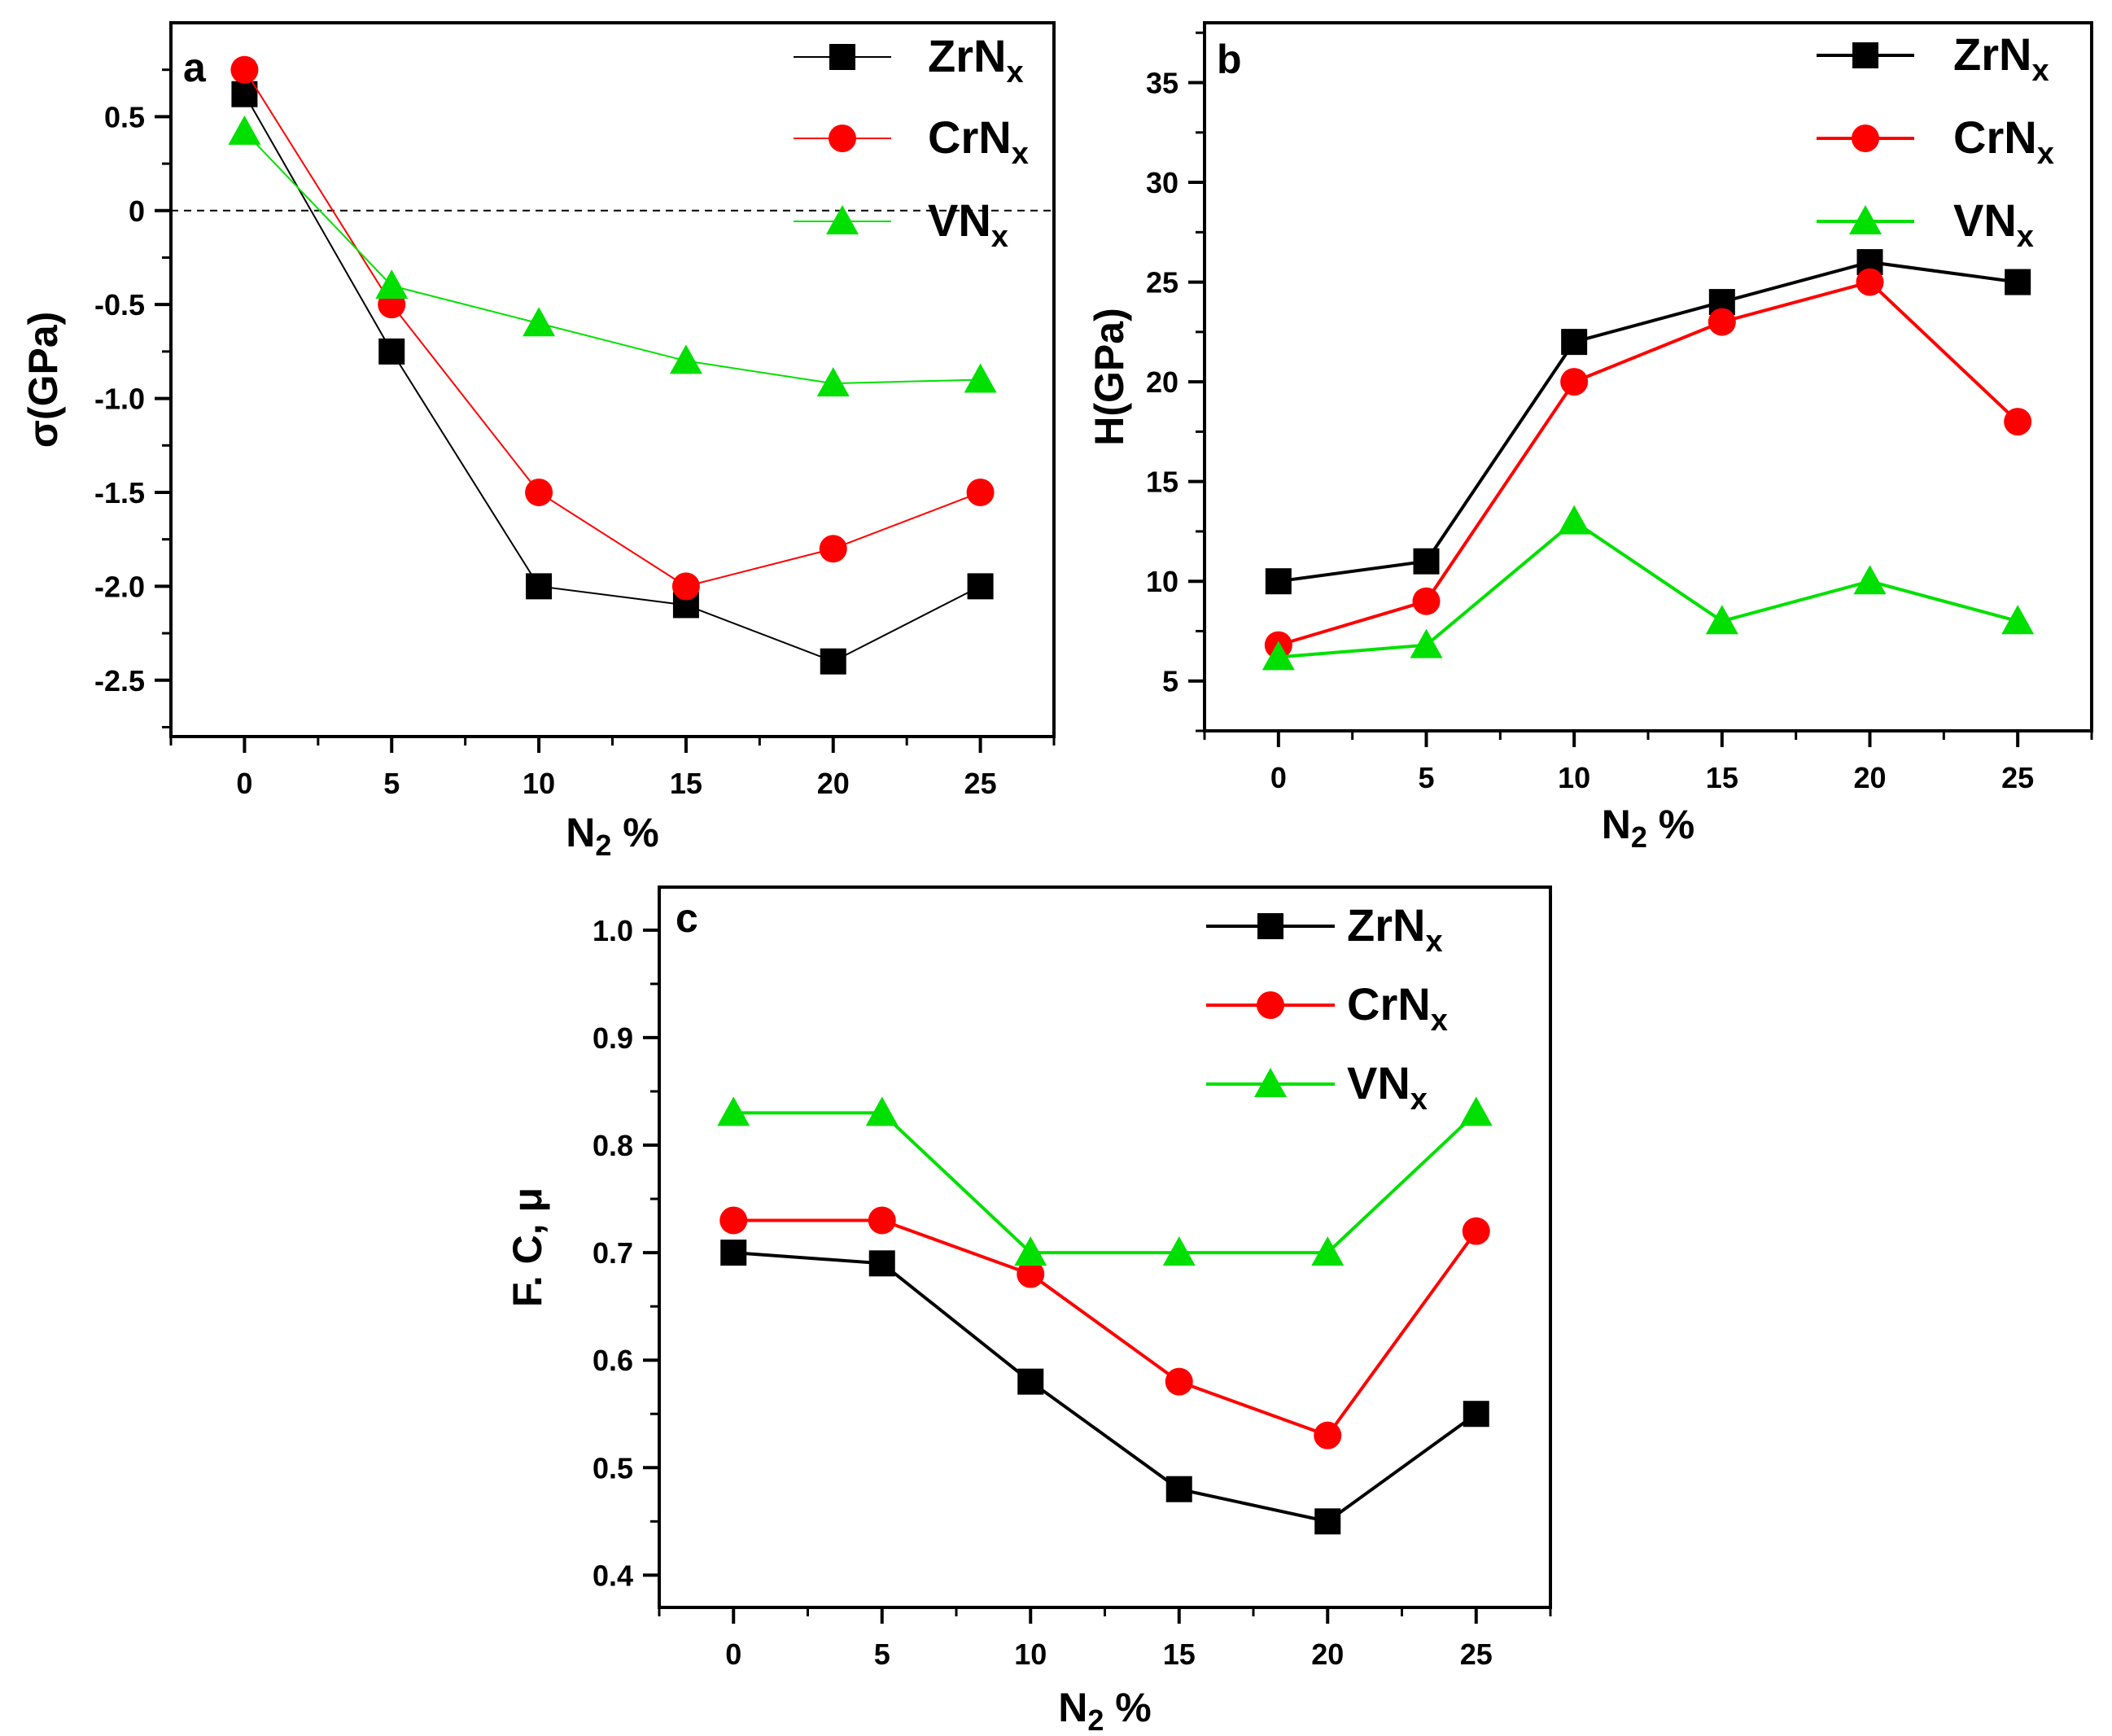 This screenshot has width=2112, height=1736. I want to click on y-tick-label: -1.5, so click(120, 492).